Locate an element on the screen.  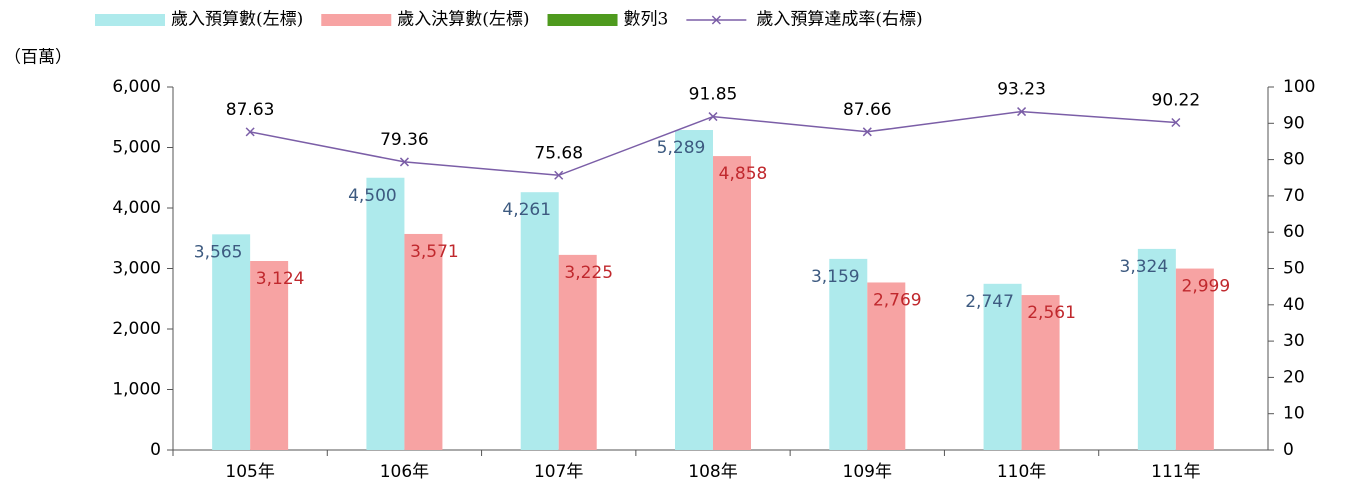
y2-tick-label: 50 is located at coordinates (1294, 269).